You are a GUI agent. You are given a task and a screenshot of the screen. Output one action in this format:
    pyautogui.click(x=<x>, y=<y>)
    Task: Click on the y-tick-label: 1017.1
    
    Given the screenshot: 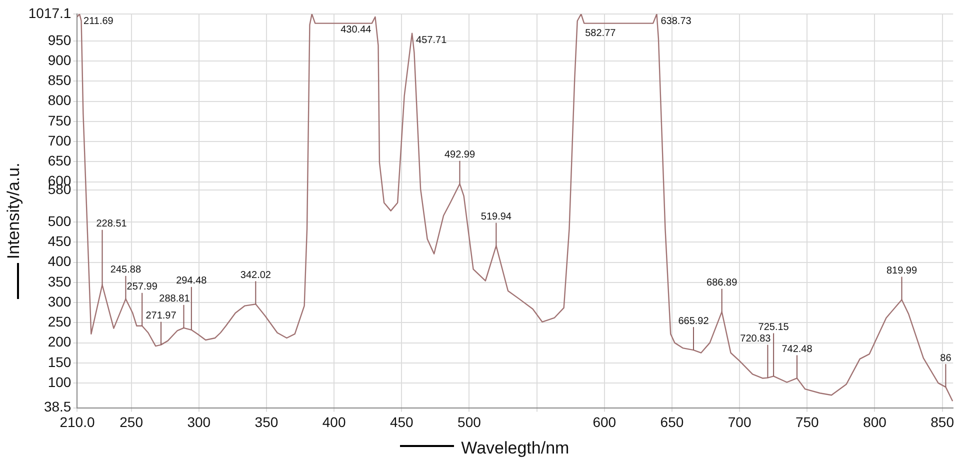 What is the action you would take?
    pyautogui.click(x=50, y=12)
    